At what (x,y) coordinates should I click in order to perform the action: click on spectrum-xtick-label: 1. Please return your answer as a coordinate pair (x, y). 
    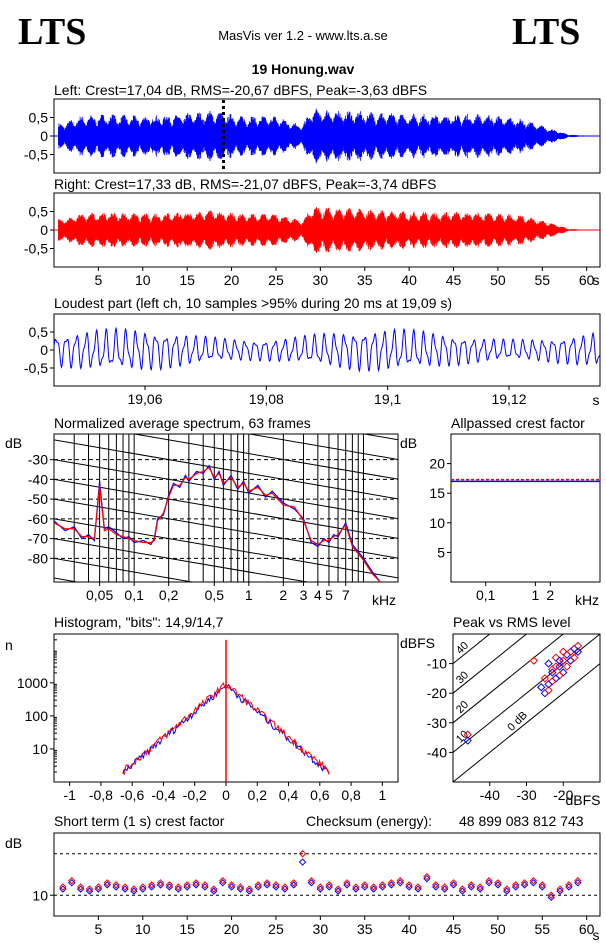
    Looking at the image, I should click on (249, 595).